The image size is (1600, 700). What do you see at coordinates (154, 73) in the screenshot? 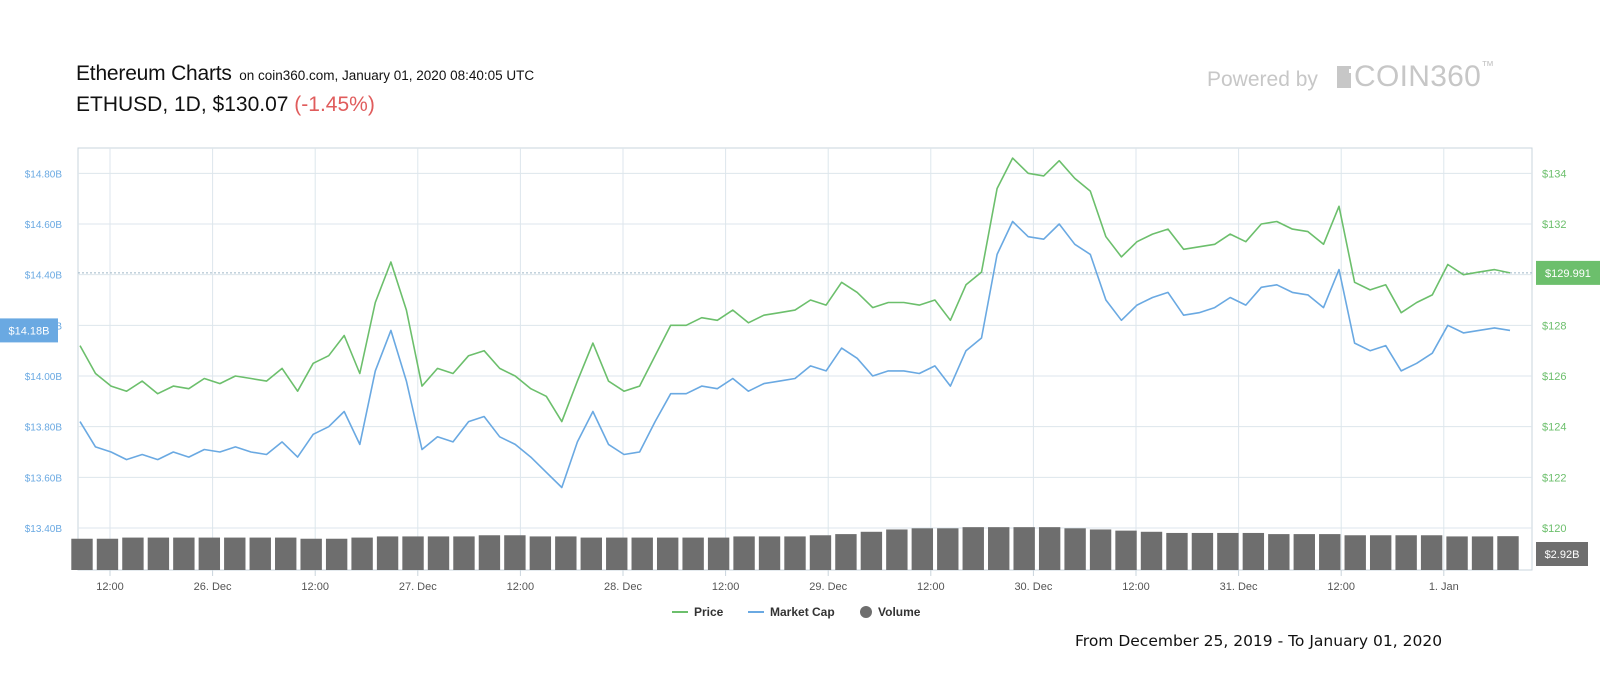
I see `chart-title: Ethereum Charts` at bounding box center [154, 73].